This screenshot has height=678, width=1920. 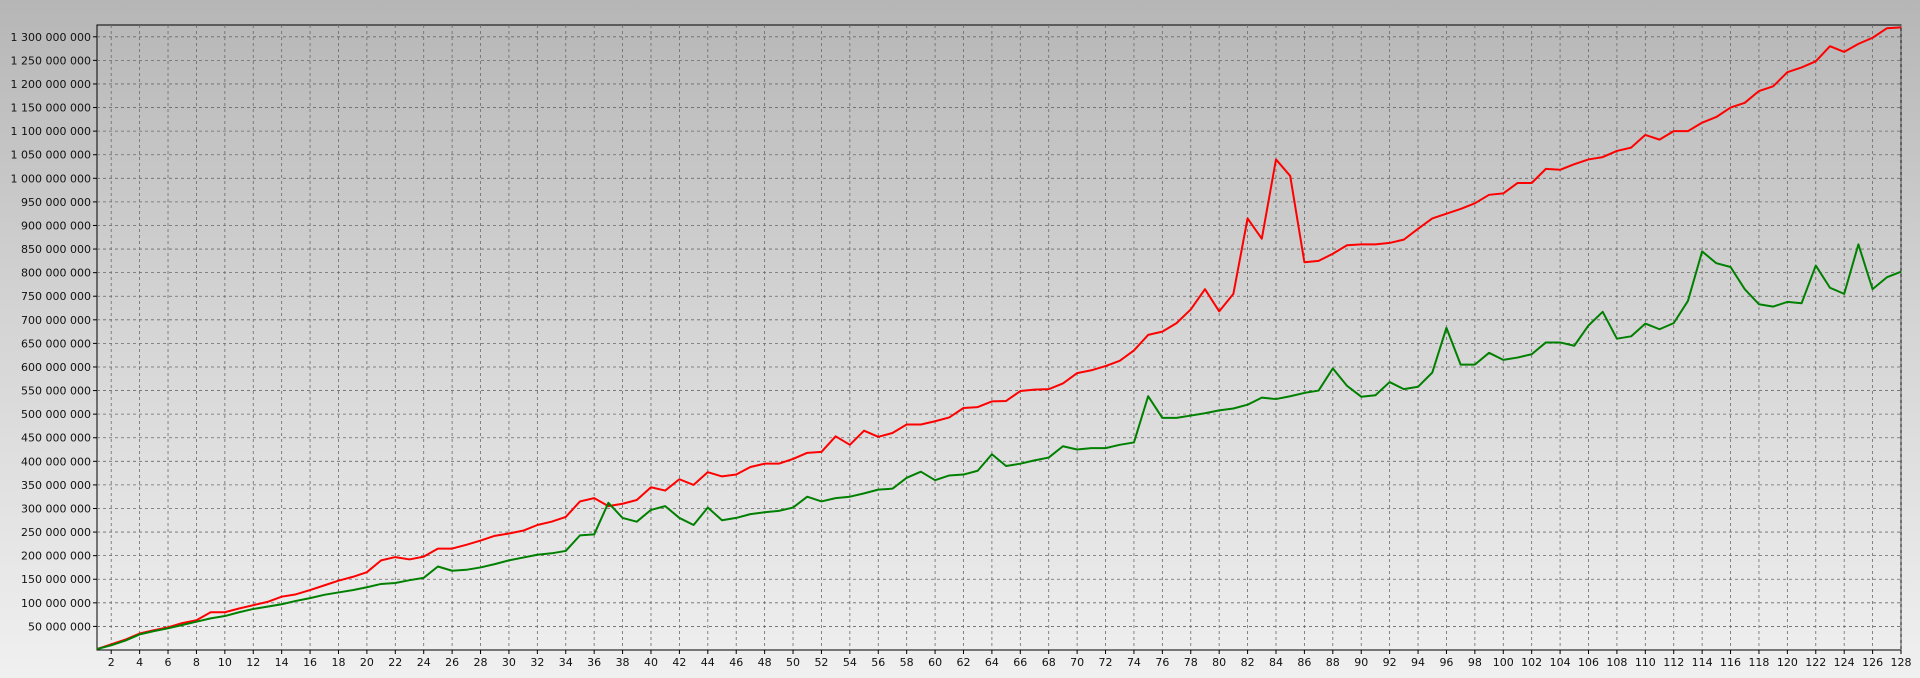 What do you see at coordinates (1673, 662) in the screenshot?
I see `x-tick-label: 112` at bounding box center [1673, 662].